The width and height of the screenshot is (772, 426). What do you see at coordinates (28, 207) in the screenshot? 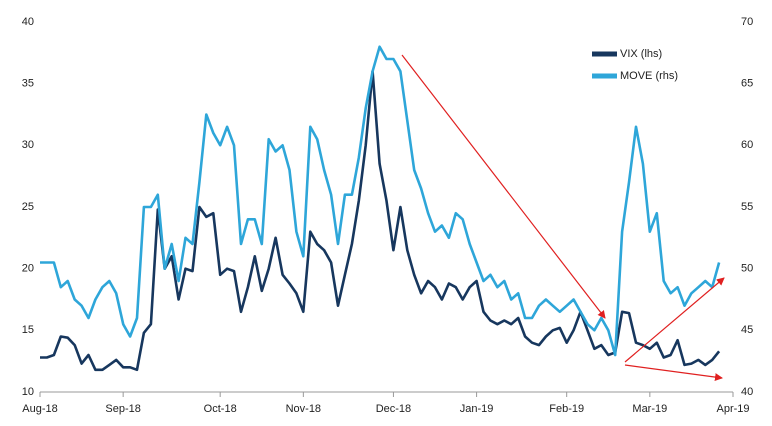
I see `y-tick-label: 25` at bounding box center [28, 207].